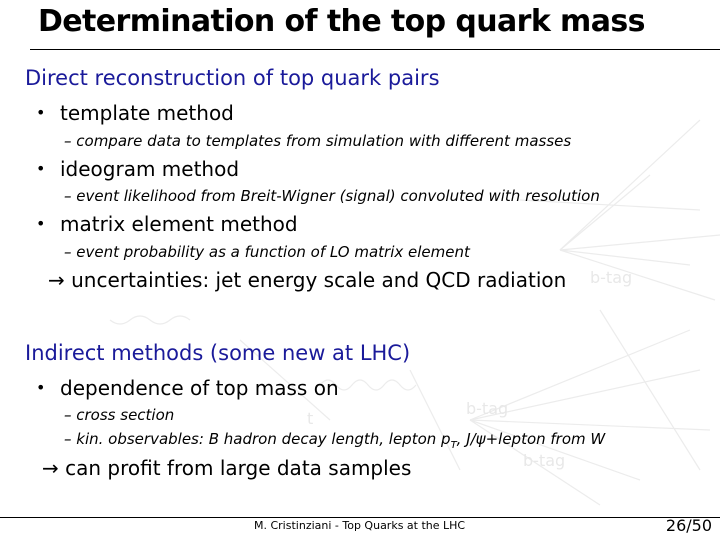 The height and width of the screenshot is (540, 720). I want to click on slide-title: Determination of the top quark mass, so click(341, 21).